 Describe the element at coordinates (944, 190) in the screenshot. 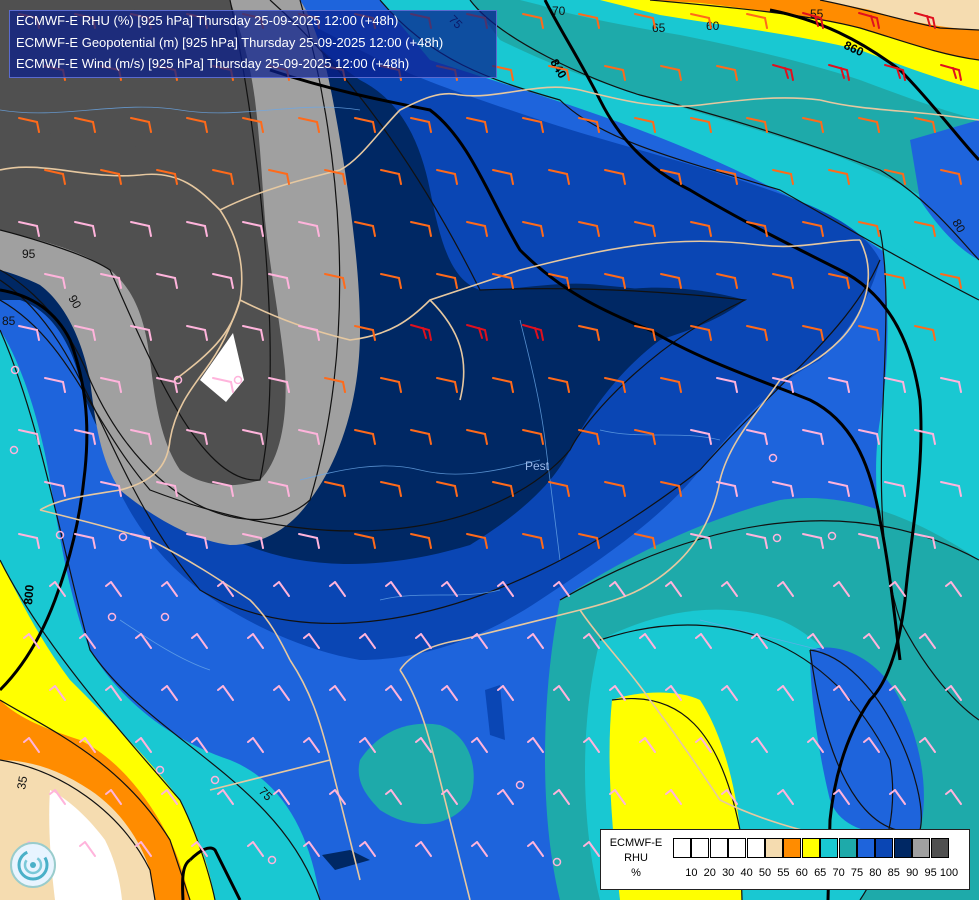

I see `rhu-band-80-right` at that location.